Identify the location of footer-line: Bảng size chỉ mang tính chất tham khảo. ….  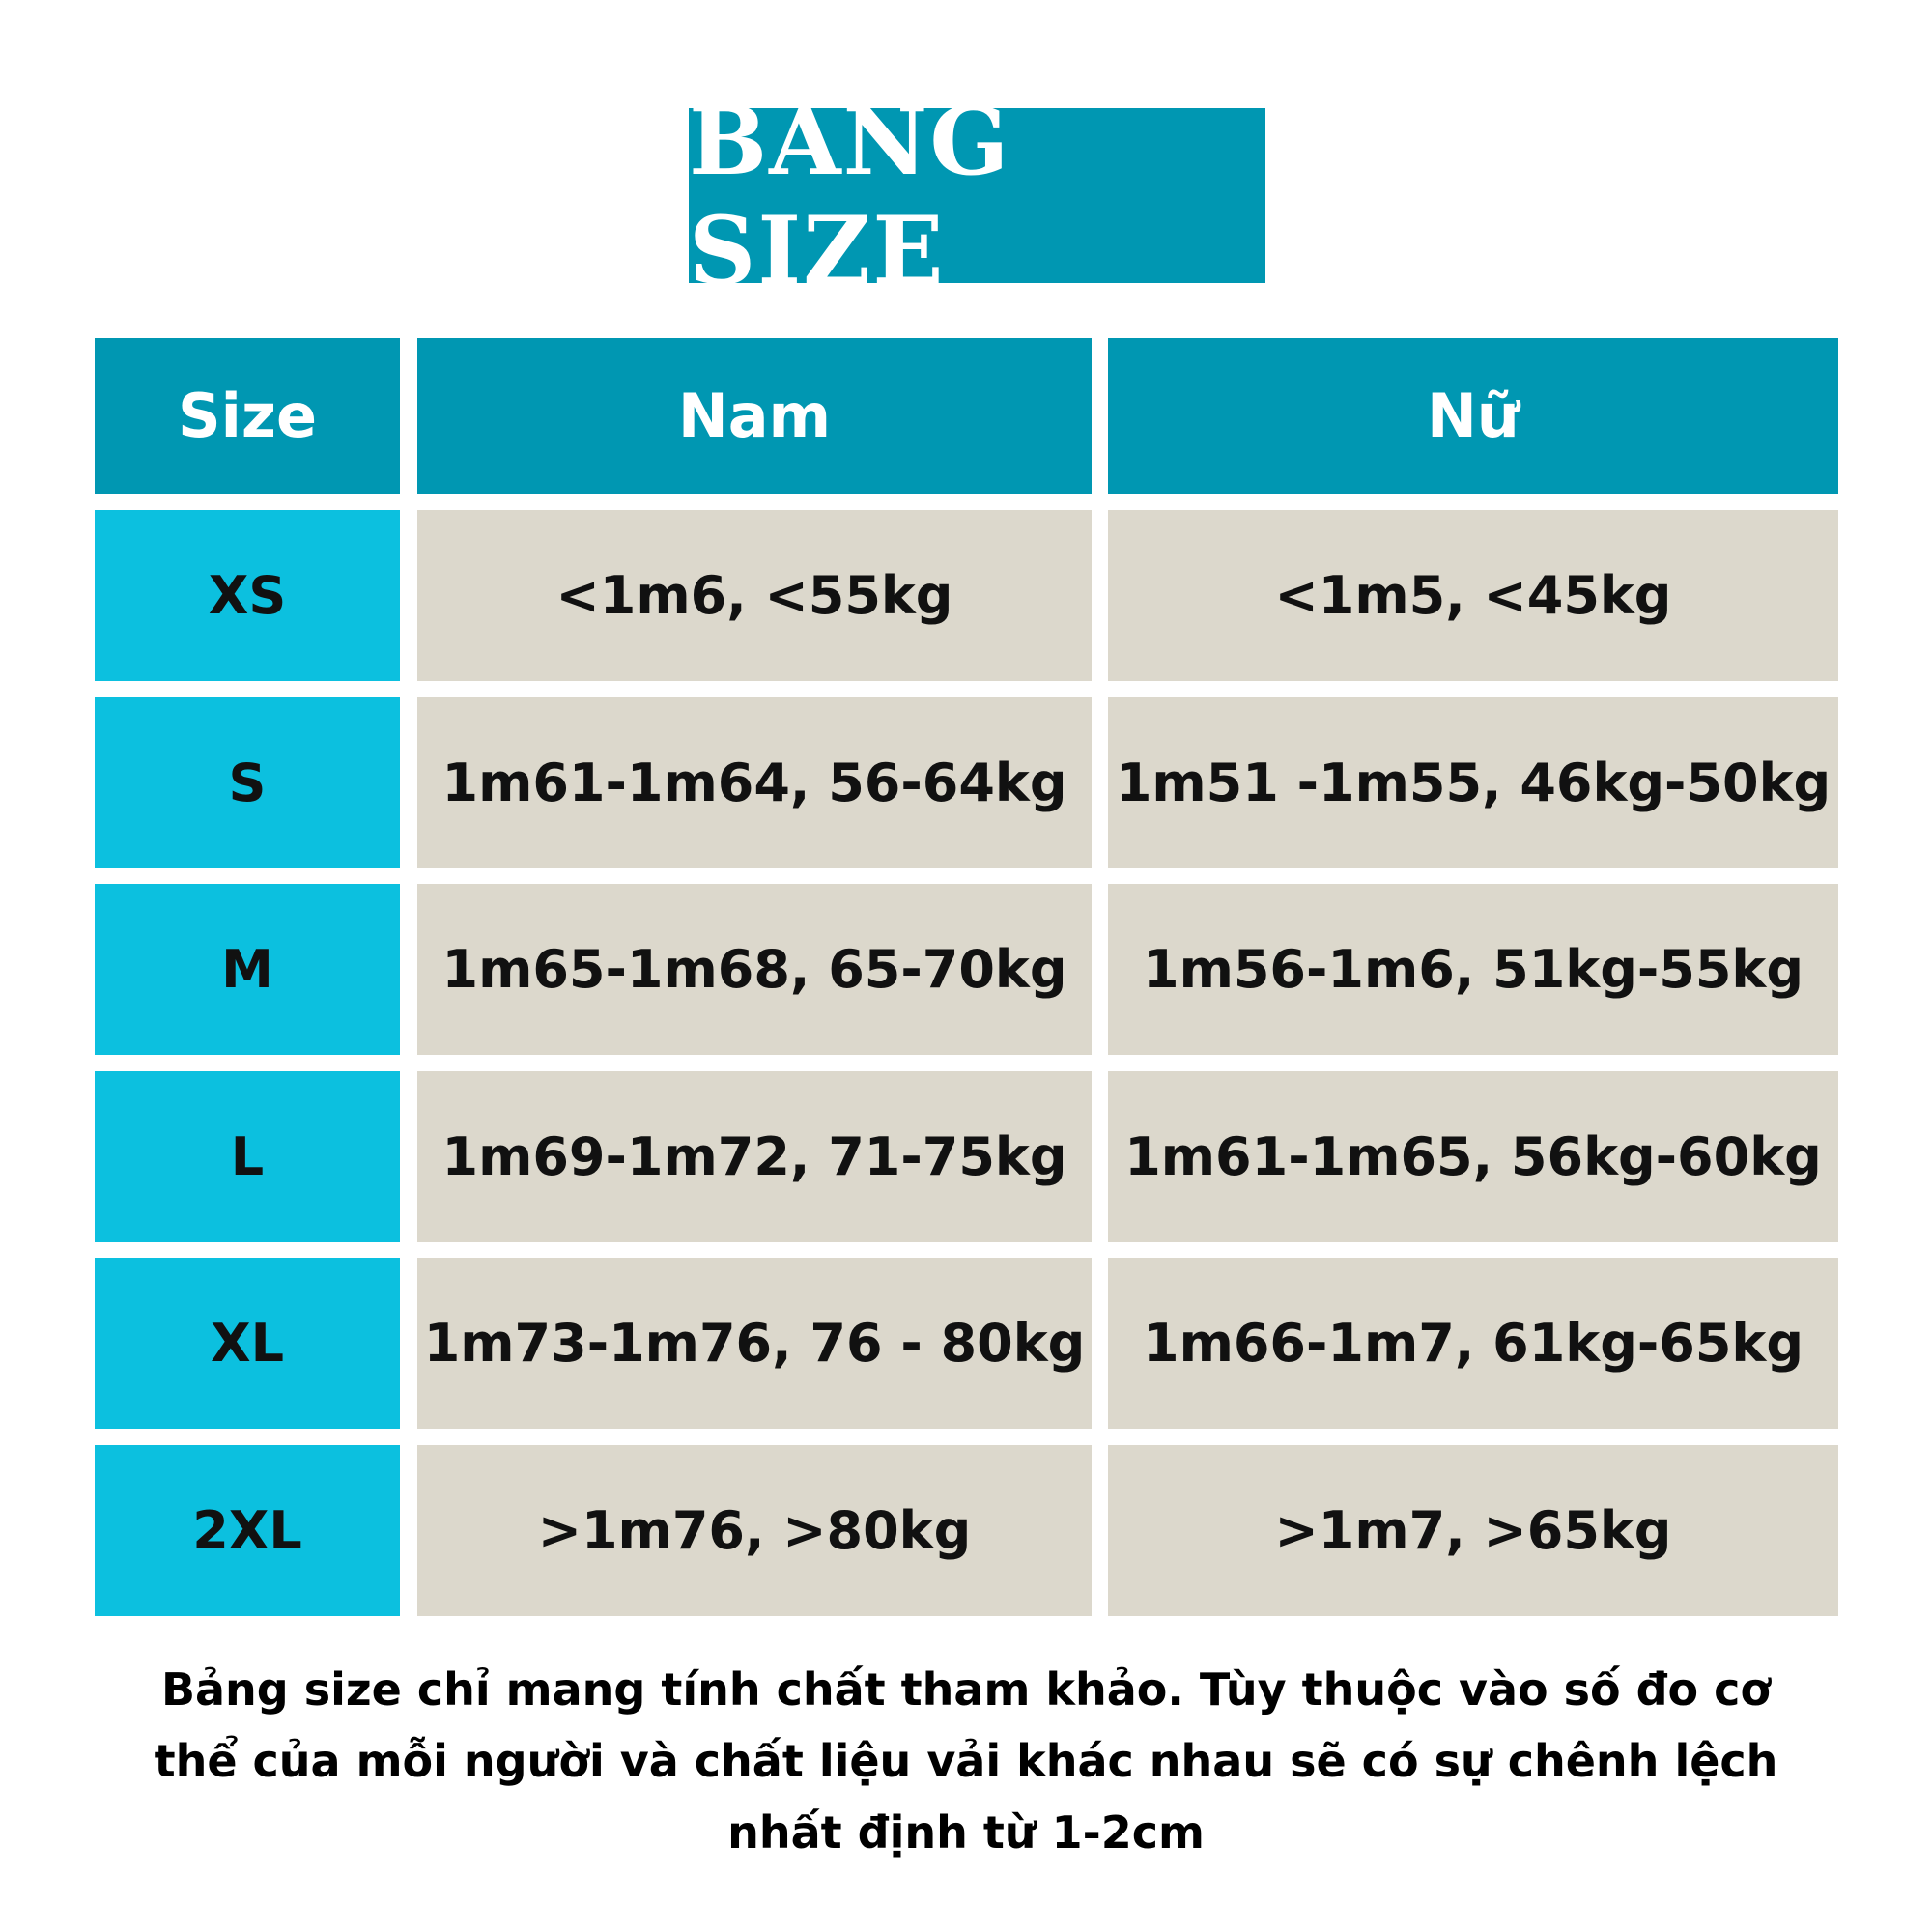
(966, 1689).